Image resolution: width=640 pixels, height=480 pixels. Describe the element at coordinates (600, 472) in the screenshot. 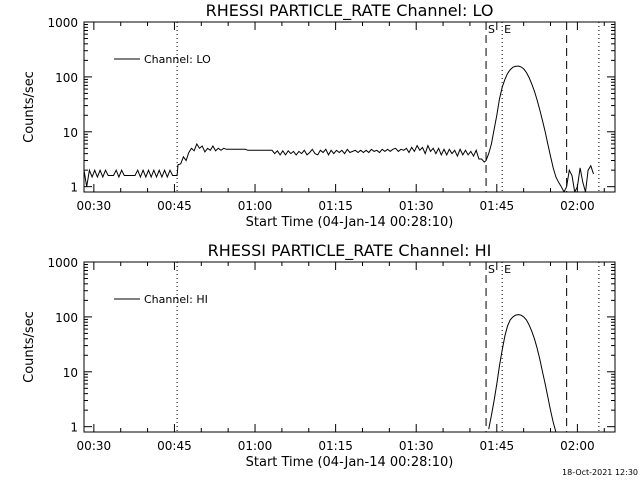

I see `footer-timestamp: 18-Oct-2021 12:30` at that location.